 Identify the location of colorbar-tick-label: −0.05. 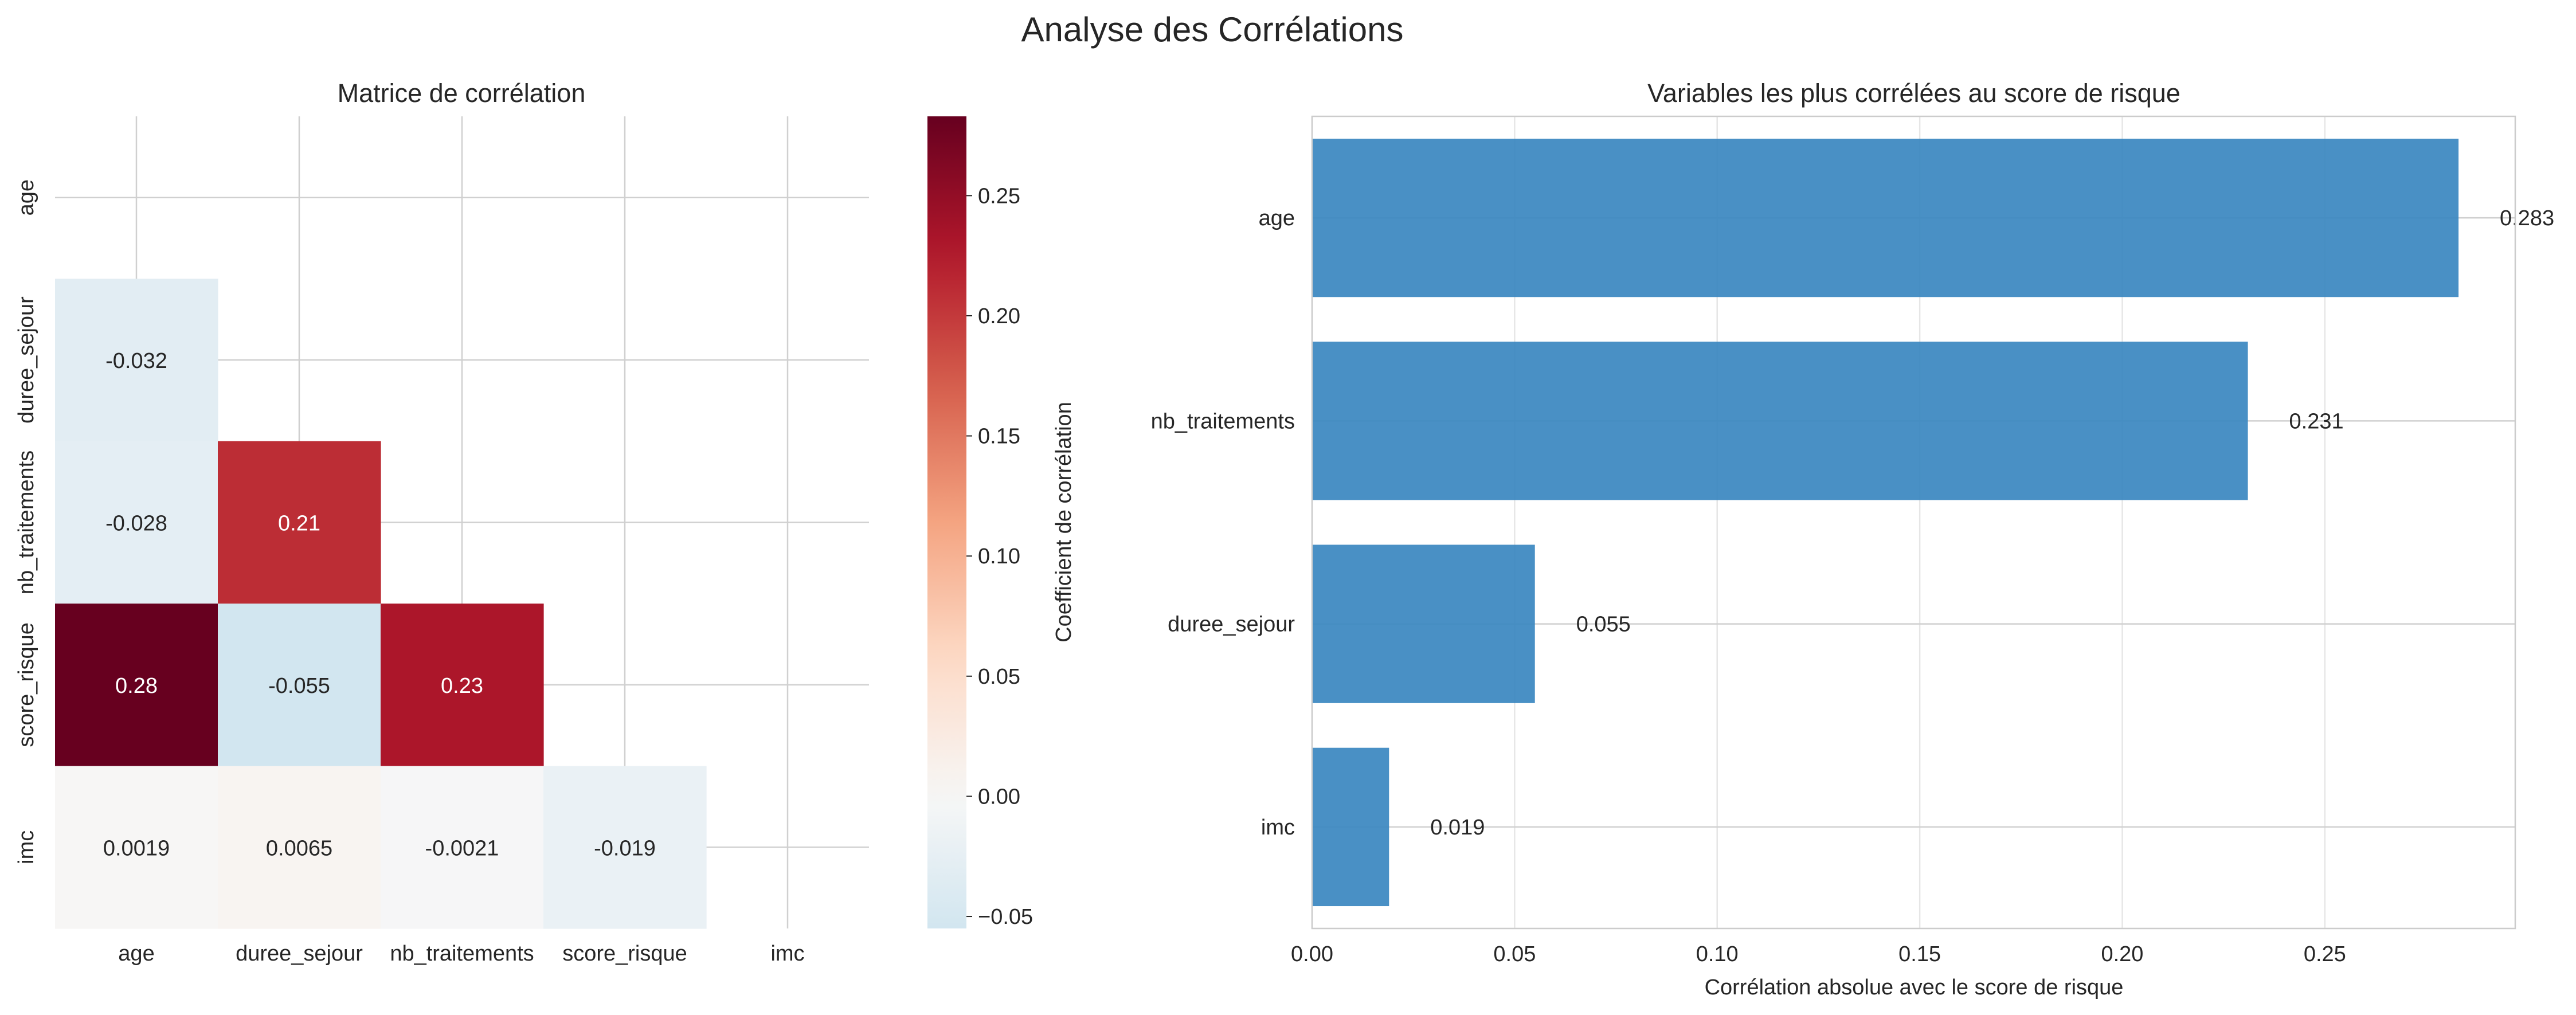
(1005, 917).